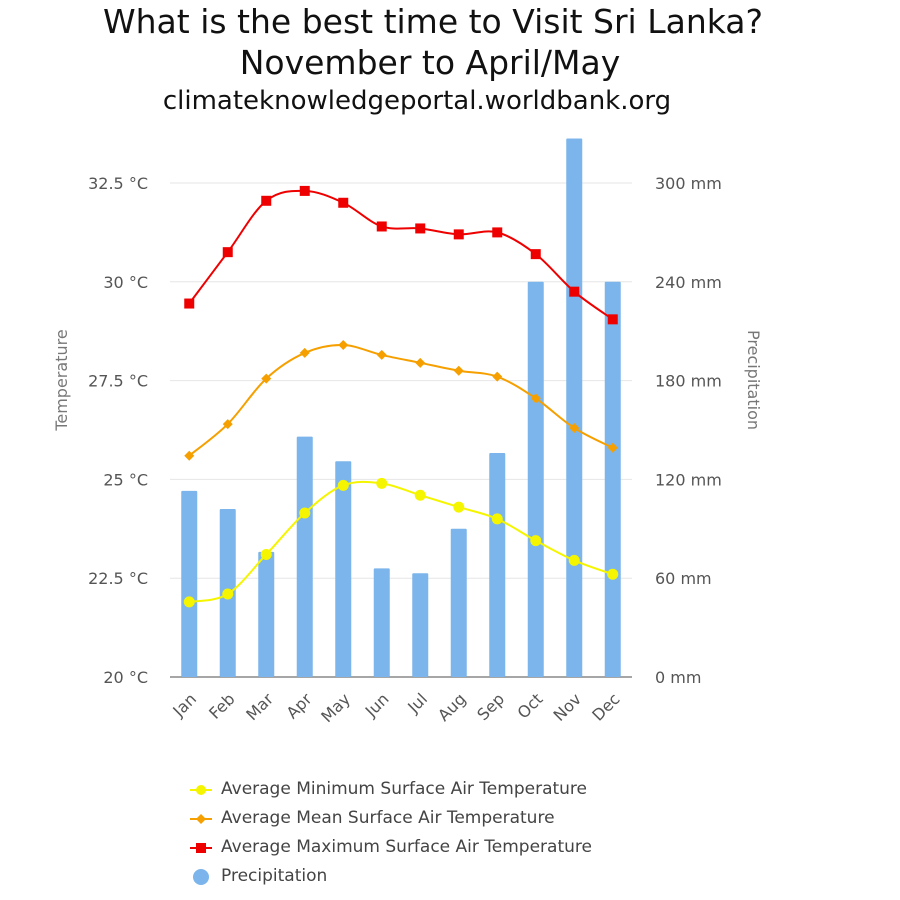 Image resolution: width=900 pixels, height=900 pixels. What do you see at coordinates (221, 705) in the screenshot?
I see `x-tick-label: Feb` at bounding box center [221, 705].